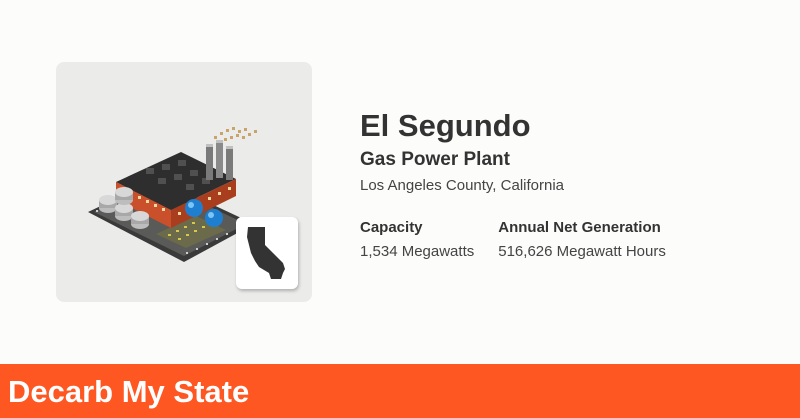  I want to click on capacity-stat: Capacity 1,534 Megawatts, so click(417, 240).